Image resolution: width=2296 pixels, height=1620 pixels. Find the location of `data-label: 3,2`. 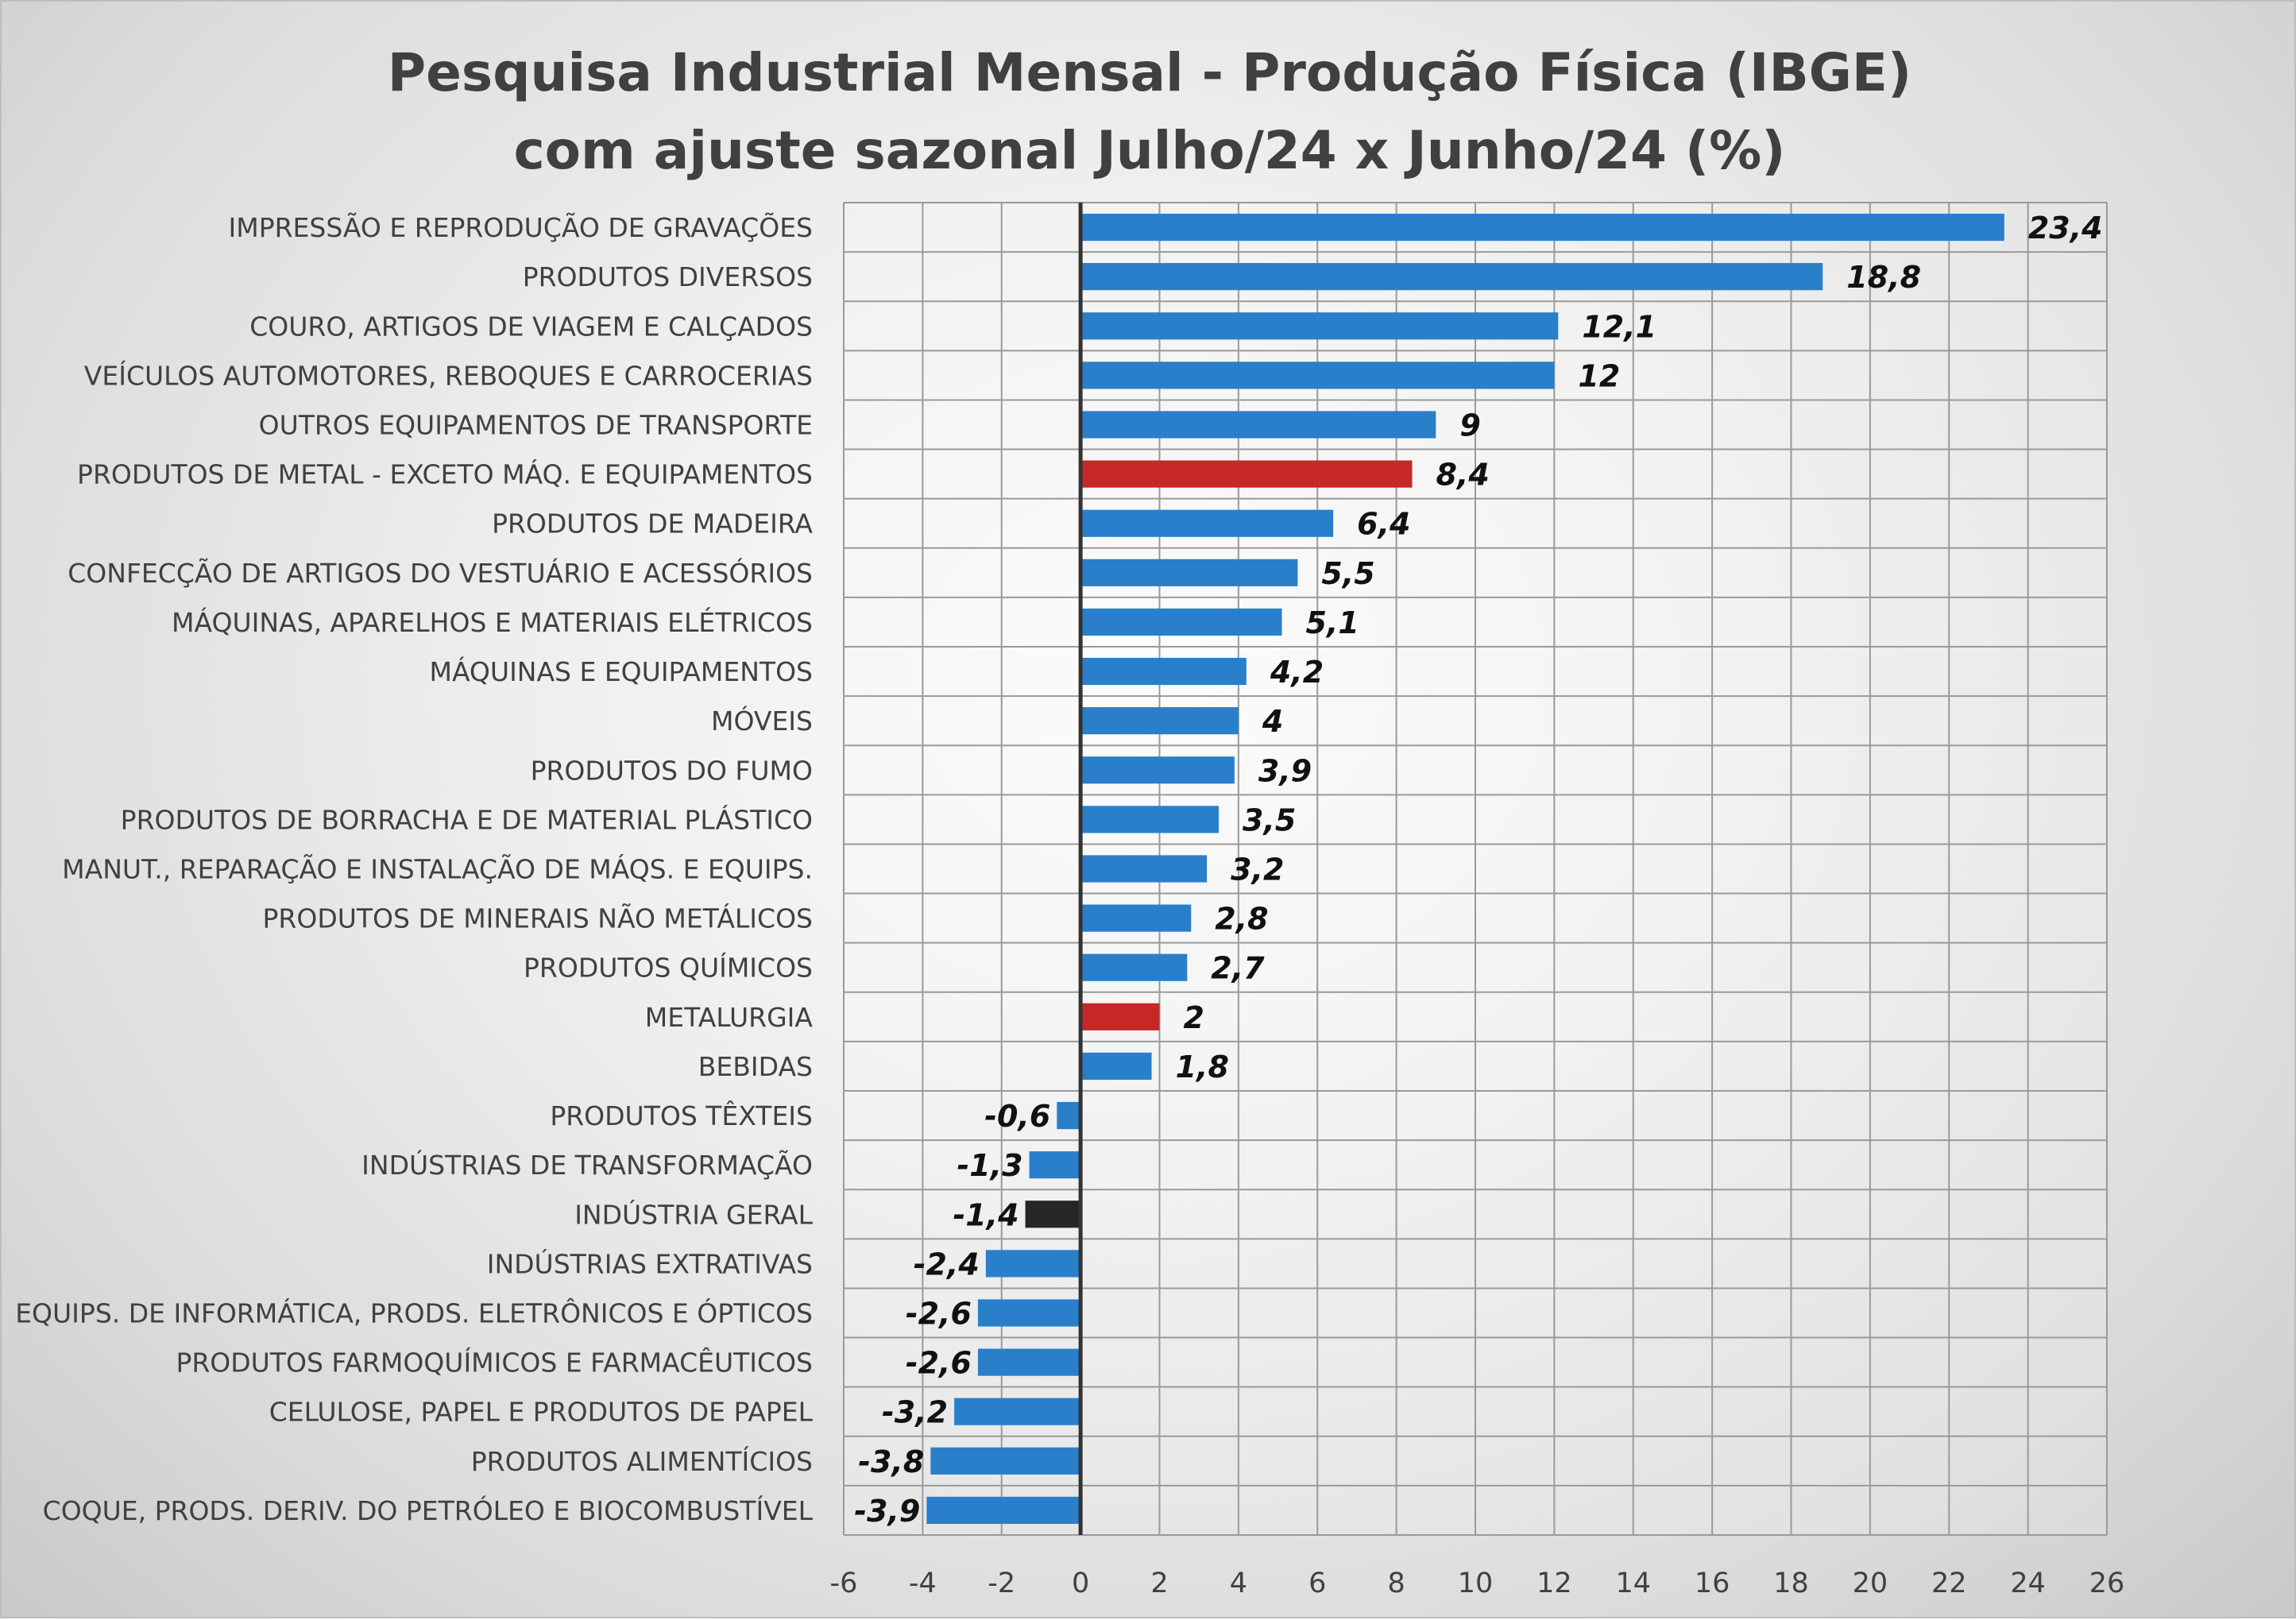

data-label: 3,2 is located at coordinates (1257, 870).